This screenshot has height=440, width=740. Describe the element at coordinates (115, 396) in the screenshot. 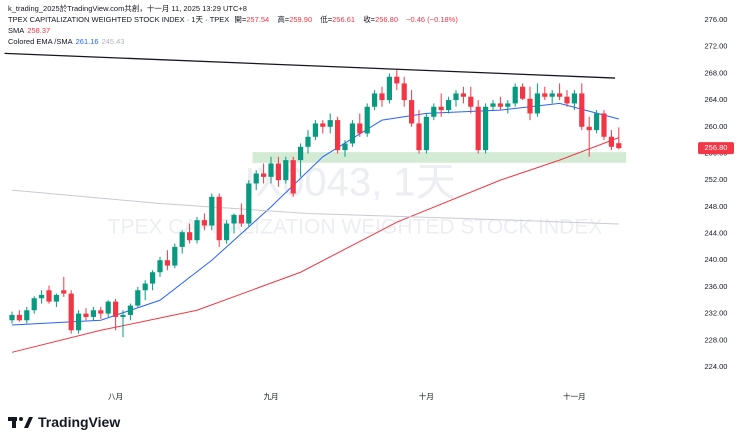

I see `x-tick-label: 八月` at that location.